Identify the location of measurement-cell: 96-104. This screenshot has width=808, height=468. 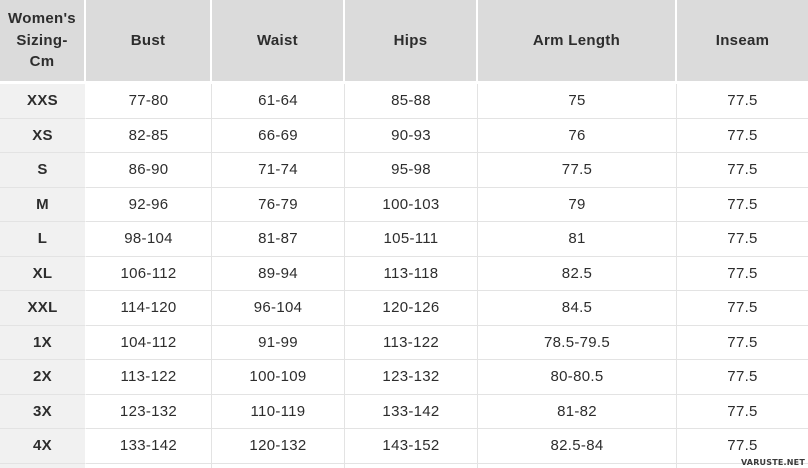
(278, 308).